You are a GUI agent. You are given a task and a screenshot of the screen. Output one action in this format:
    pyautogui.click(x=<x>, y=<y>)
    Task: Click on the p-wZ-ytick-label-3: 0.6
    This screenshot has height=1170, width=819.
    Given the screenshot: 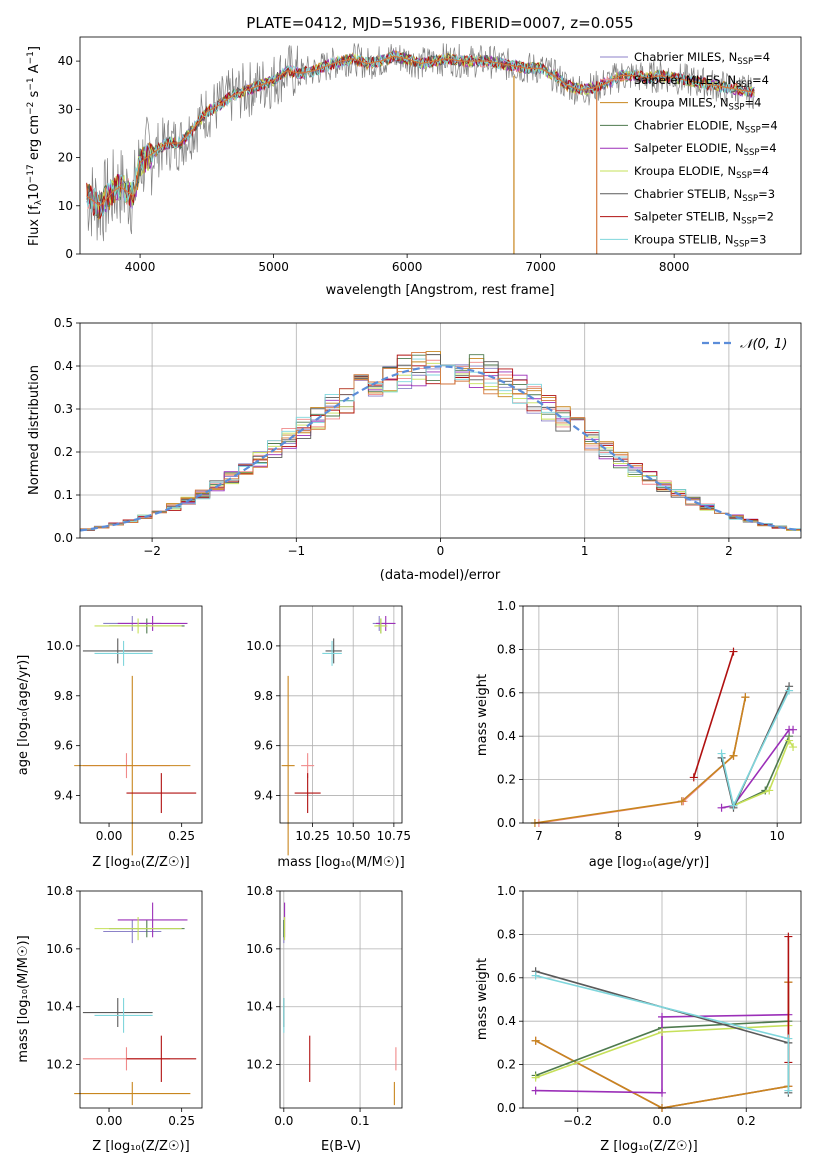 What is the action you would take?
    pyautogui.click(x=506, y=978)
    